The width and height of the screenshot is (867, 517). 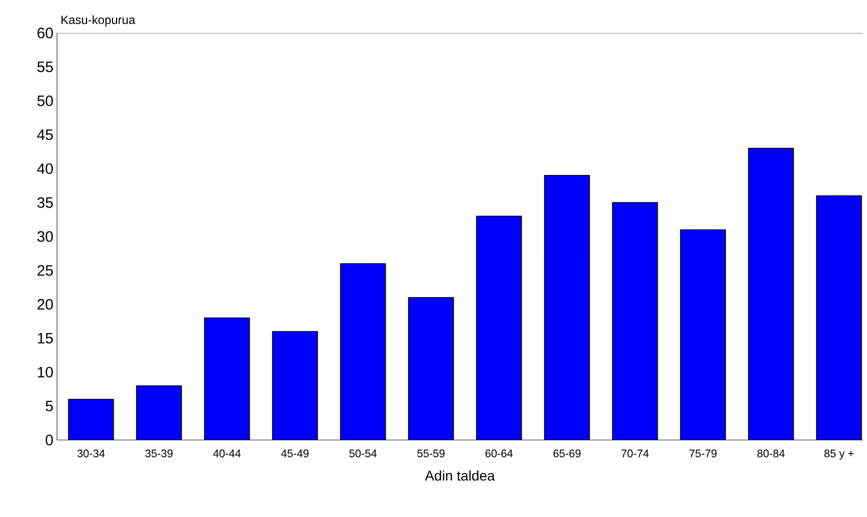 What do you see at coordinates (45, 202) in the screenshot?
I see `y-tick-label: 35` at bounding box center [45, 202].